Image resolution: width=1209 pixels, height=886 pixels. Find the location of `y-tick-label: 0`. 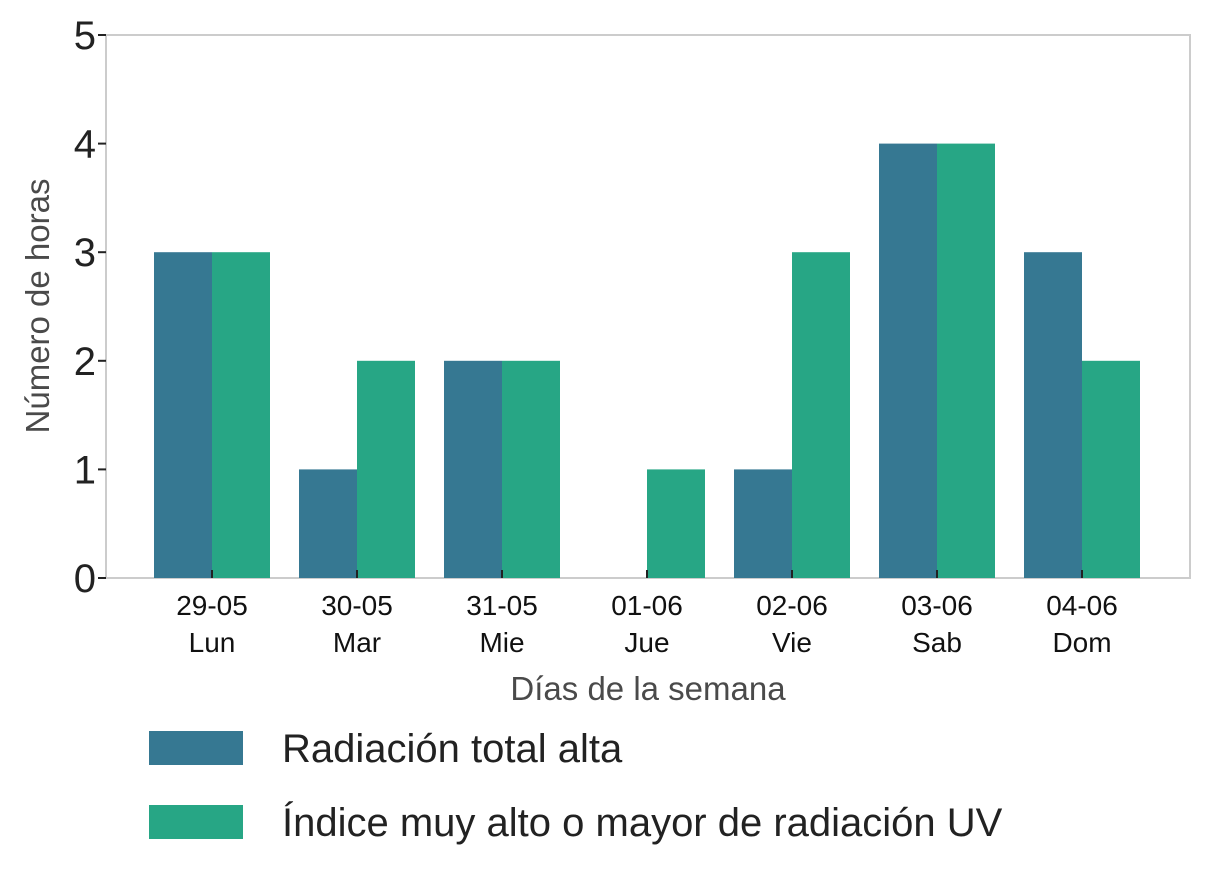

y-tick-label: 0 is located at coordinates (85, 579).